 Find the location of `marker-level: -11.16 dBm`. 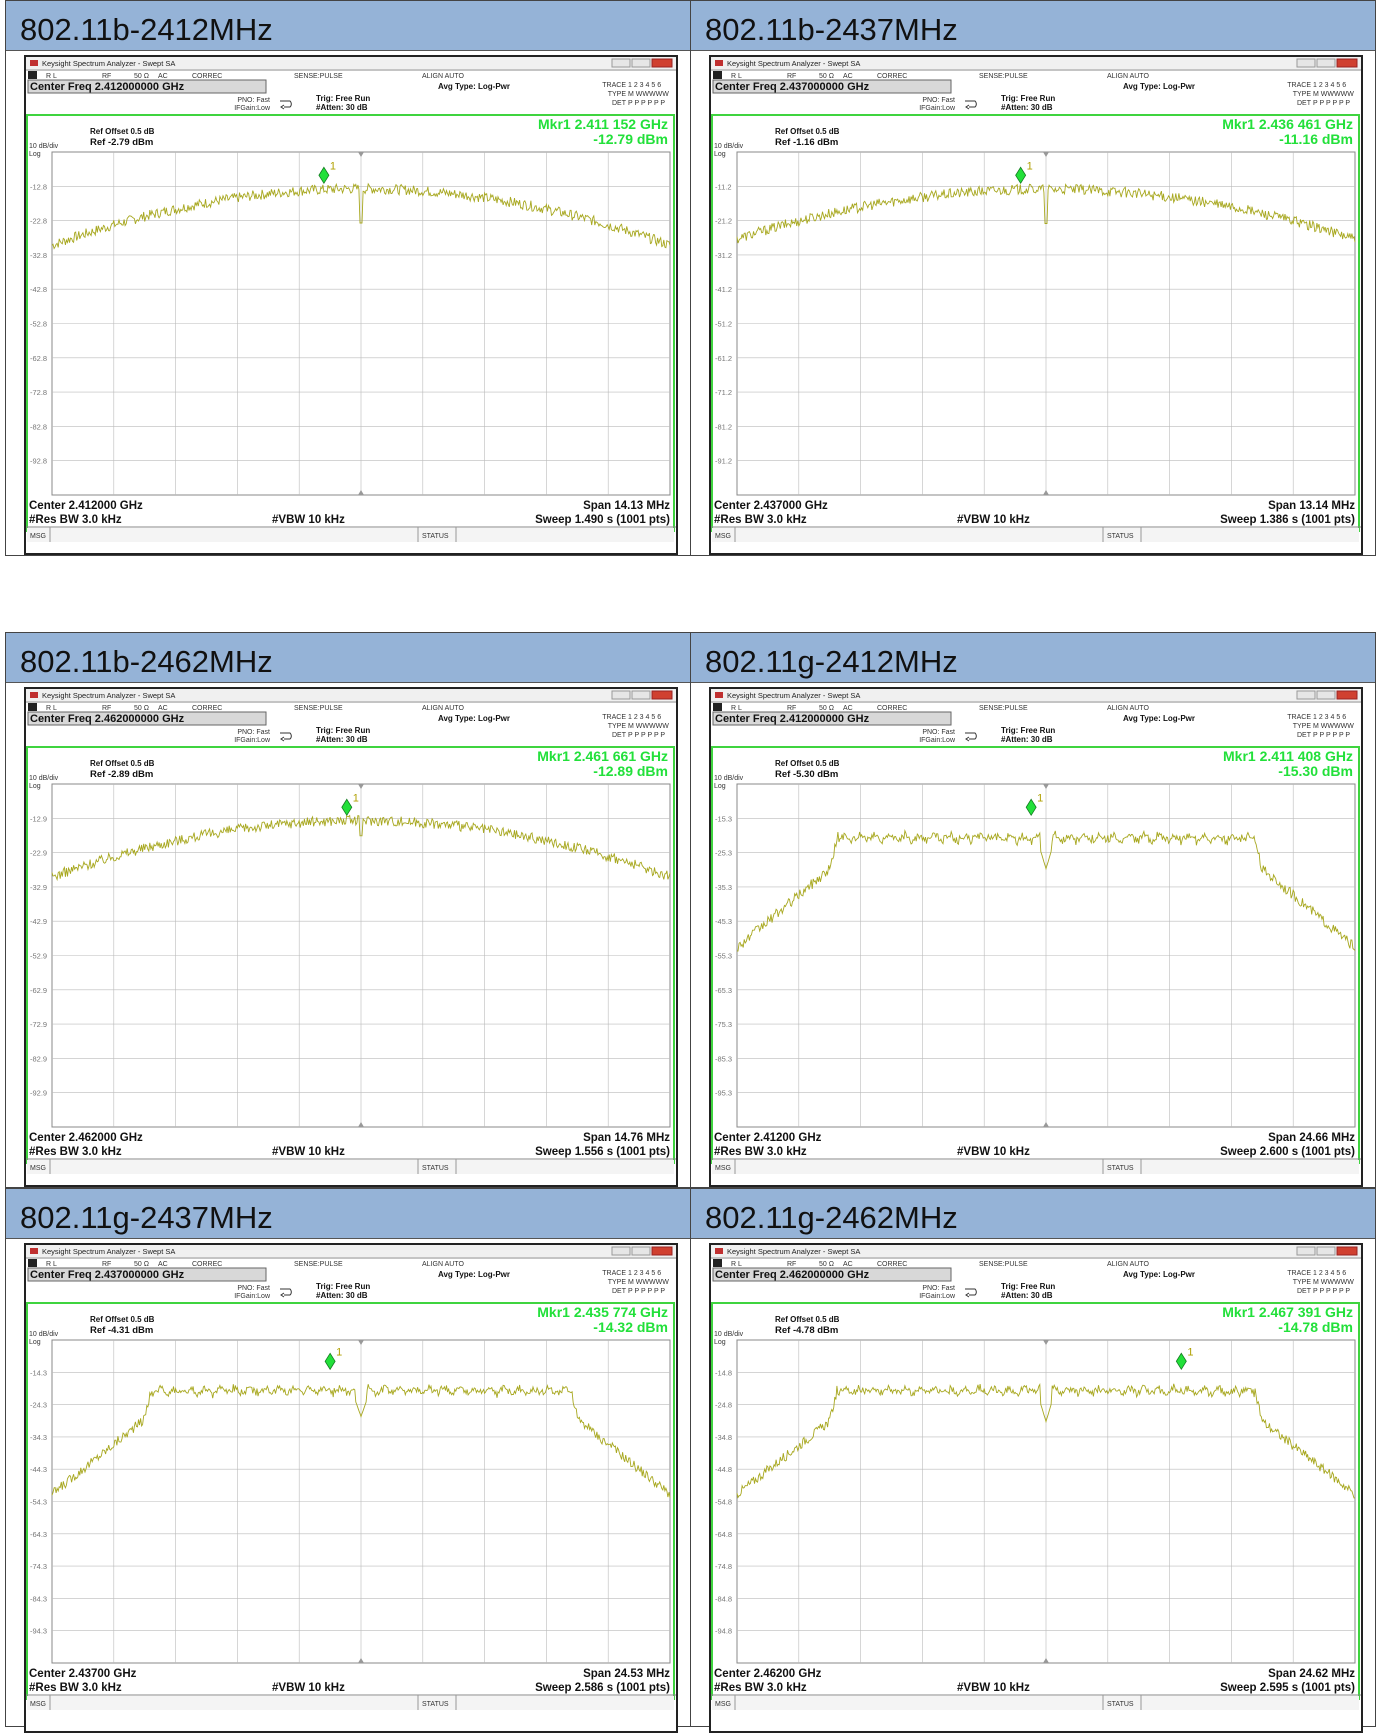

marker-level: -11.16 dBm is located at coordinates (1316, 139).